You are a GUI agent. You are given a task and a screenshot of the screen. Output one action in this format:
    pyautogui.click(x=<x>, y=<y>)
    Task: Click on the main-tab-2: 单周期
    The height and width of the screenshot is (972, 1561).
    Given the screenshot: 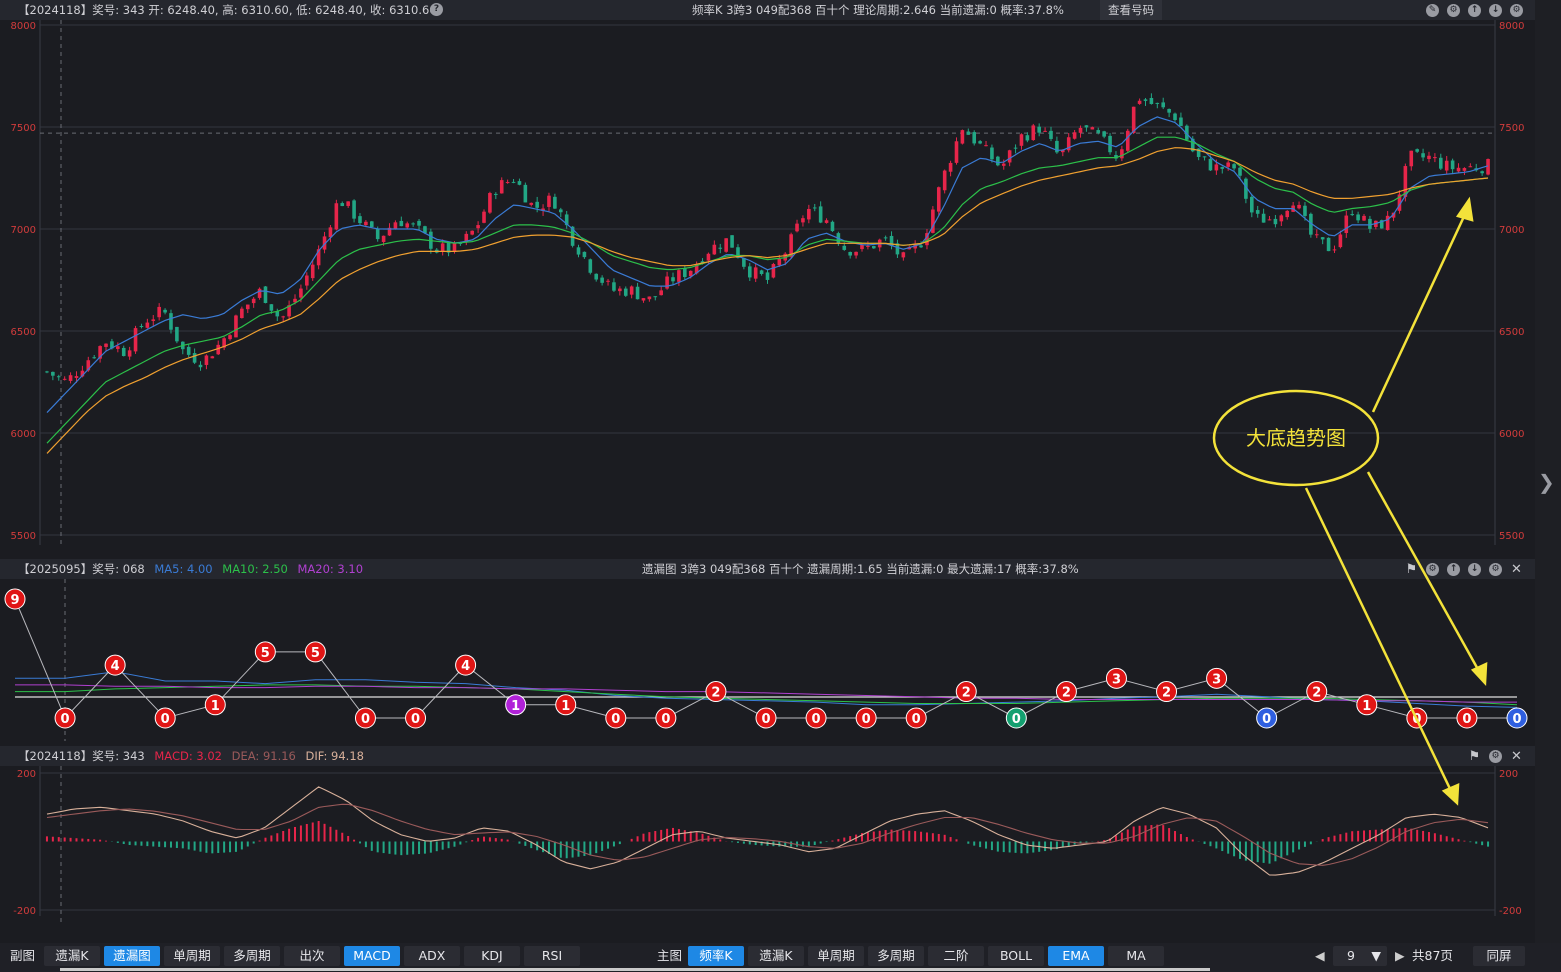 What is the action you would take?
    pyautogui.click(x=836, y=956)
    